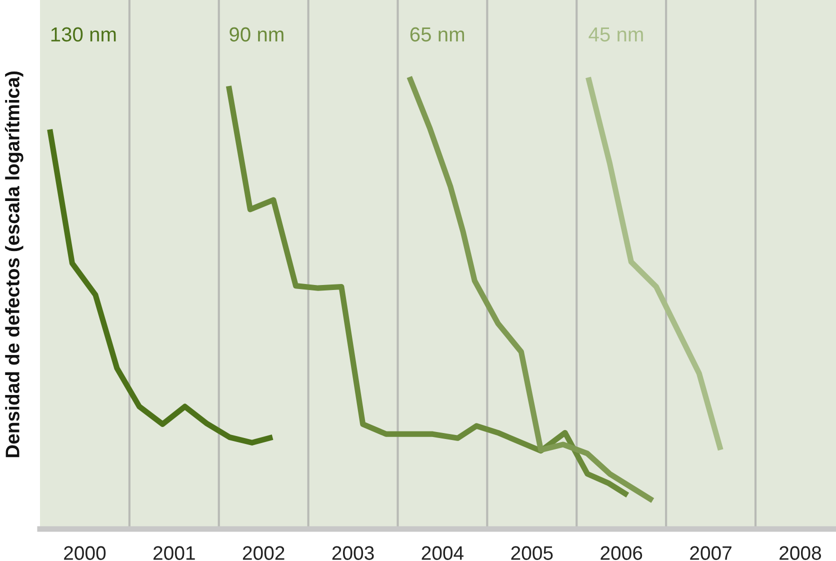 This screenshot has height=561, width=836. What do you see at coordinates (353, 553) in the screenshot?
I see `x-tick-label: 2003` at bounding box center [353, 553].